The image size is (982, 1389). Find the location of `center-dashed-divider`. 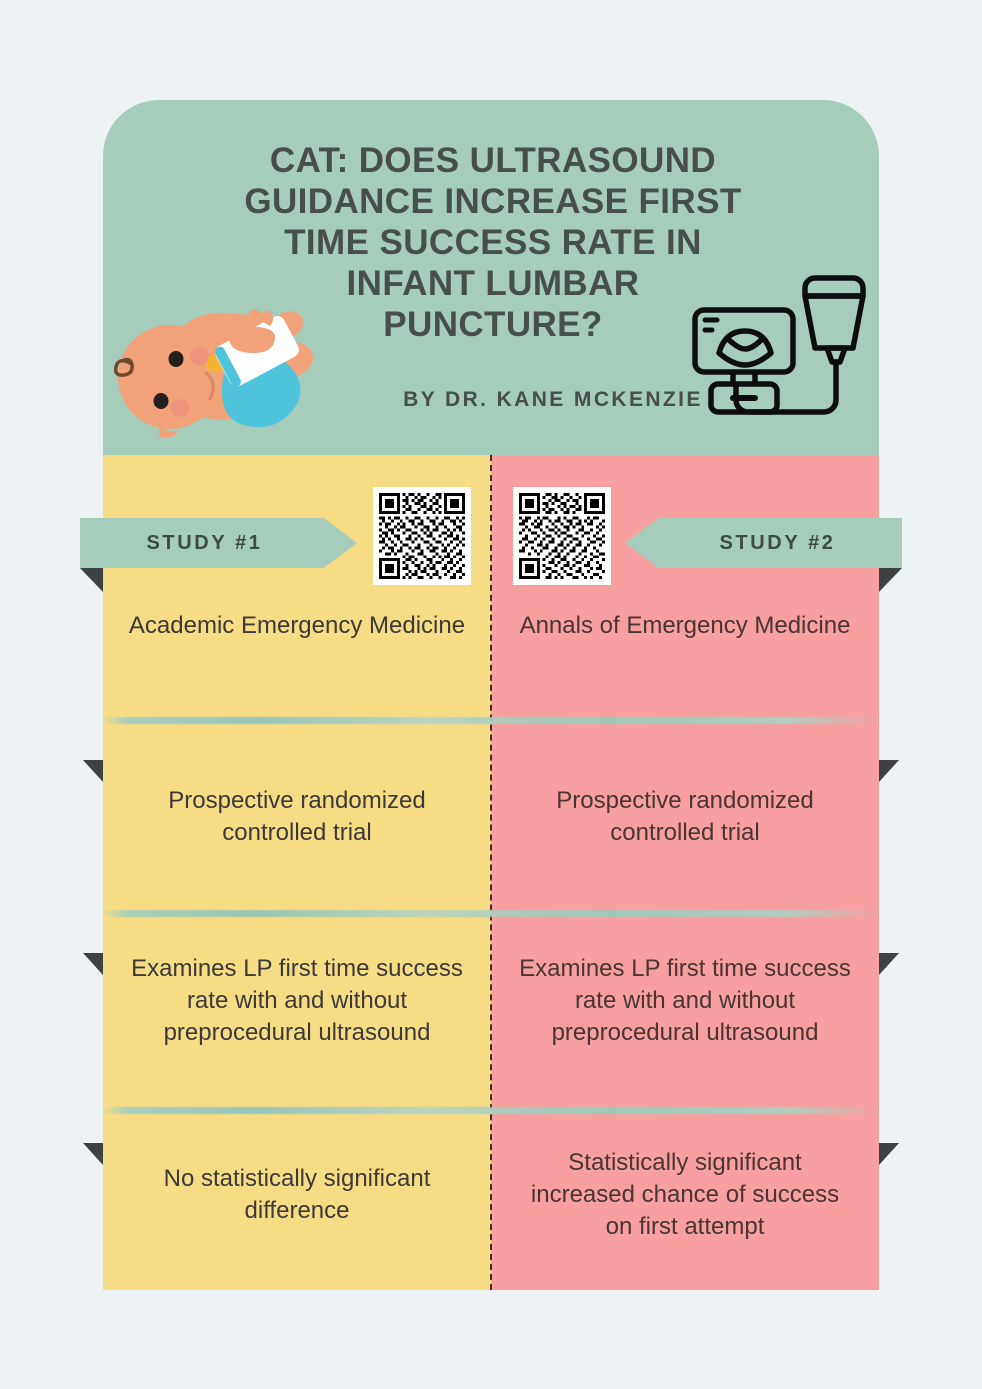

center-dashed-divider is located at coordinates (491, 872).